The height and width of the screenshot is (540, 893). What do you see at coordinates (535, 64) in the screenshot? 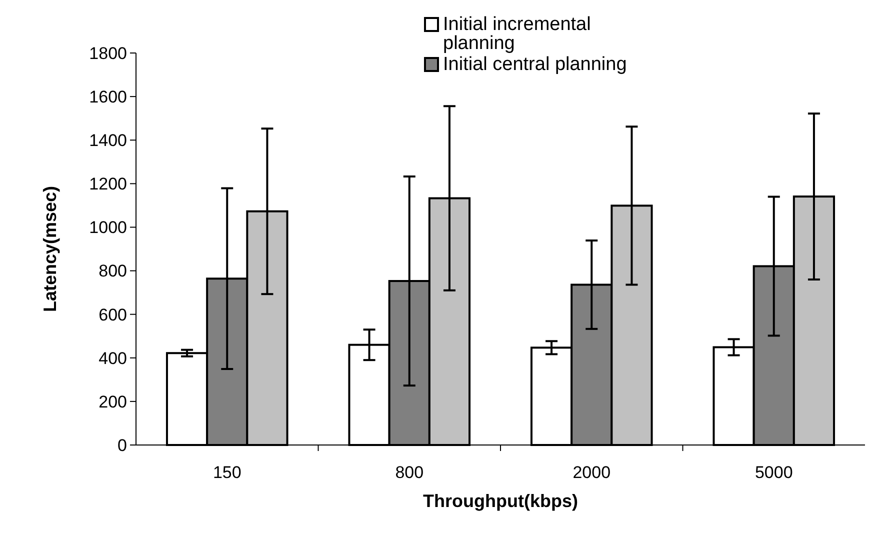
I see `legend-label: Initial central planning` at bounding box center [535, 64].